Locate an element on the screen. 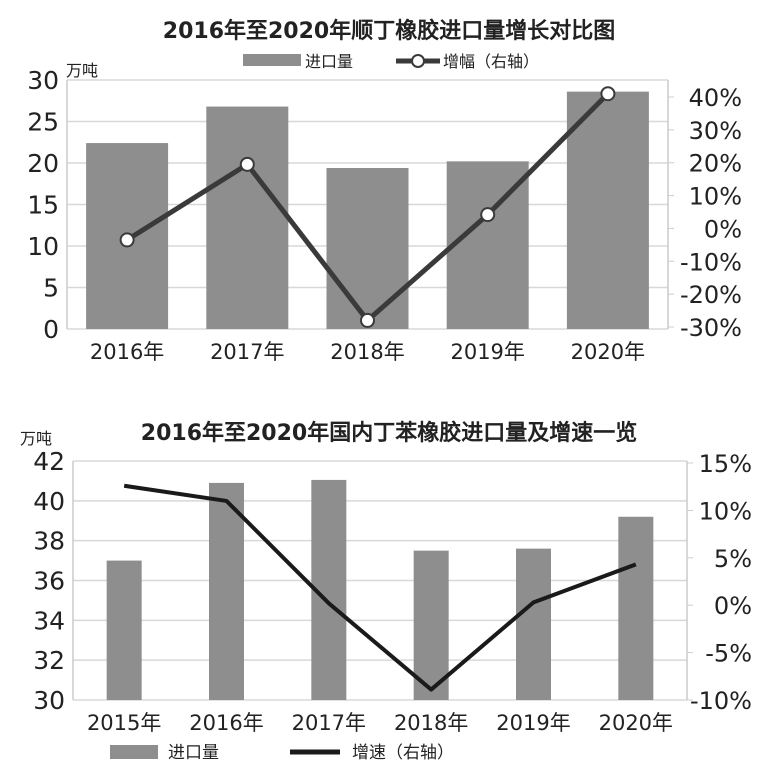  x-tick-label: 2015年 is located at coordinates (124, 723).